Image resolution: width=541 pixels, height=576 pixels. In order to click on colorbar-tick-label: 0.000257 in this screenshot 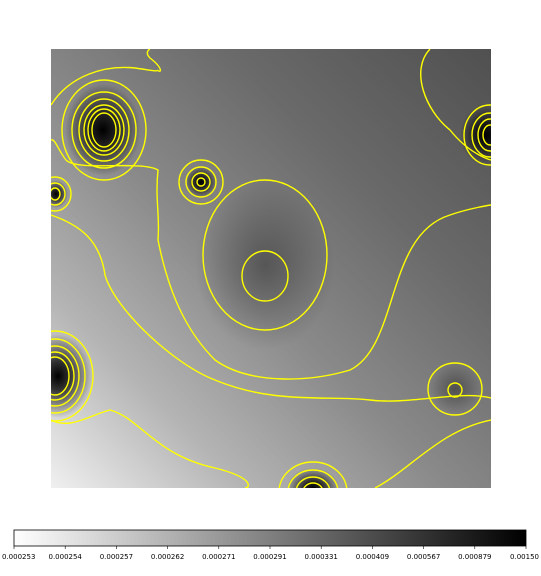, I will do `click(116, 557)`.